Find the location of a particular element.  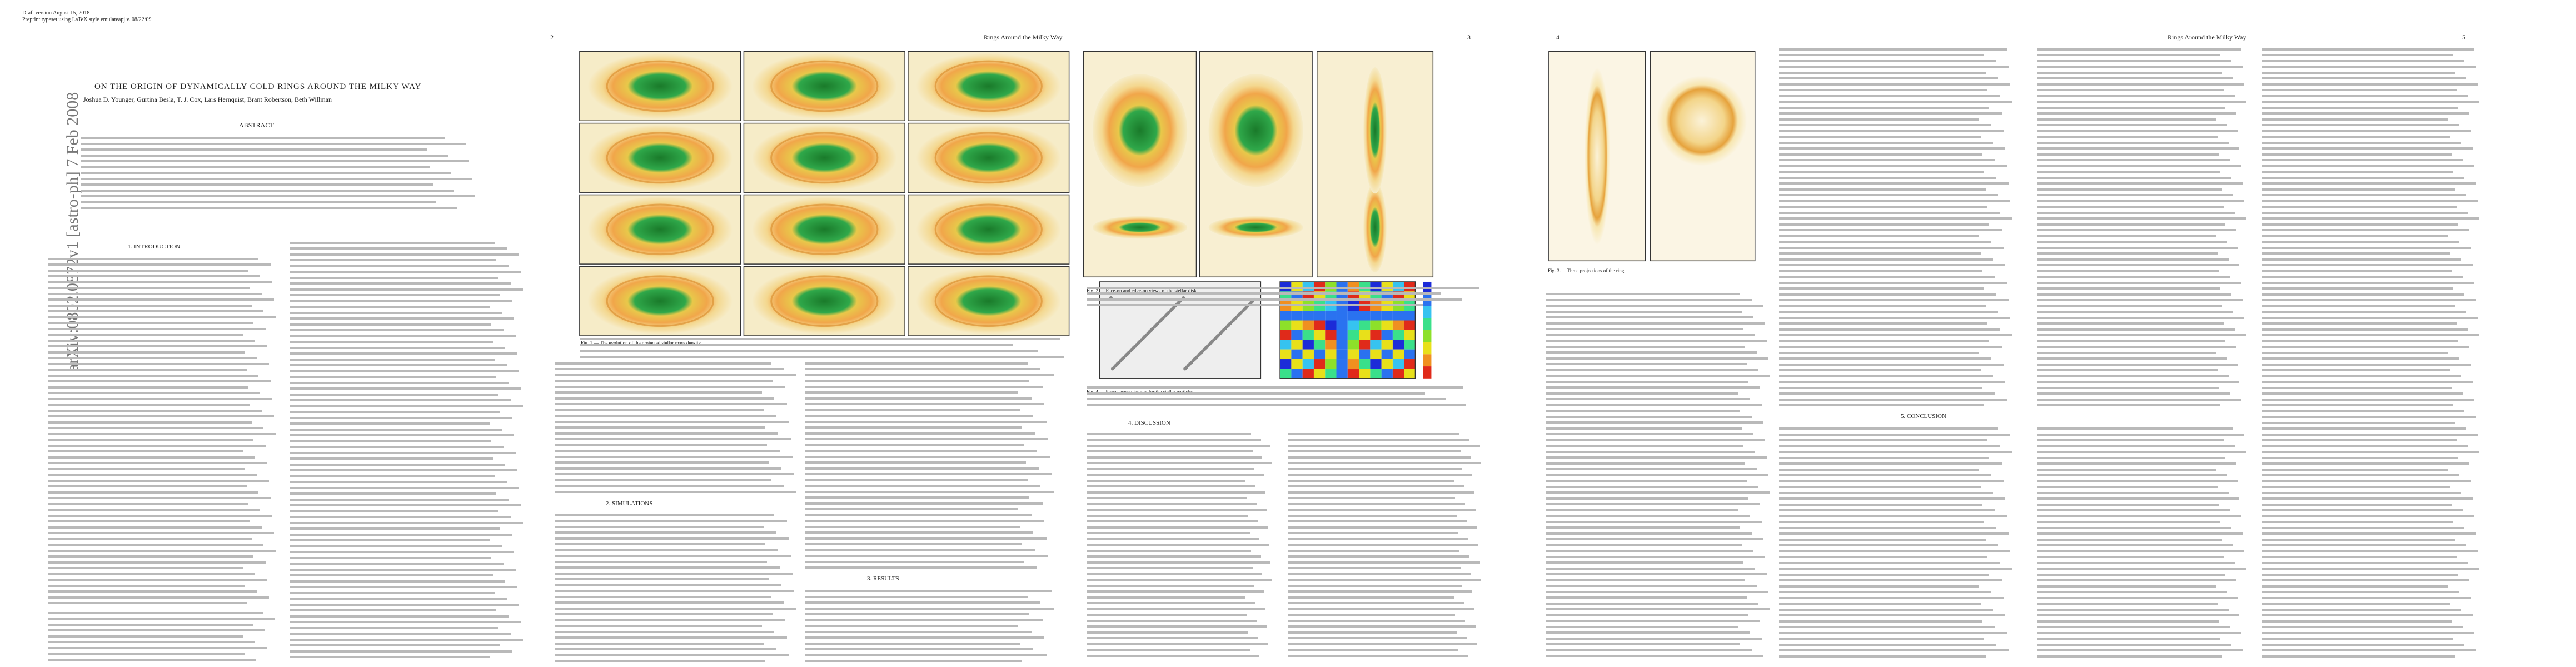

abstract-heading: ABSTRACT is located at coordinates (256, 125).